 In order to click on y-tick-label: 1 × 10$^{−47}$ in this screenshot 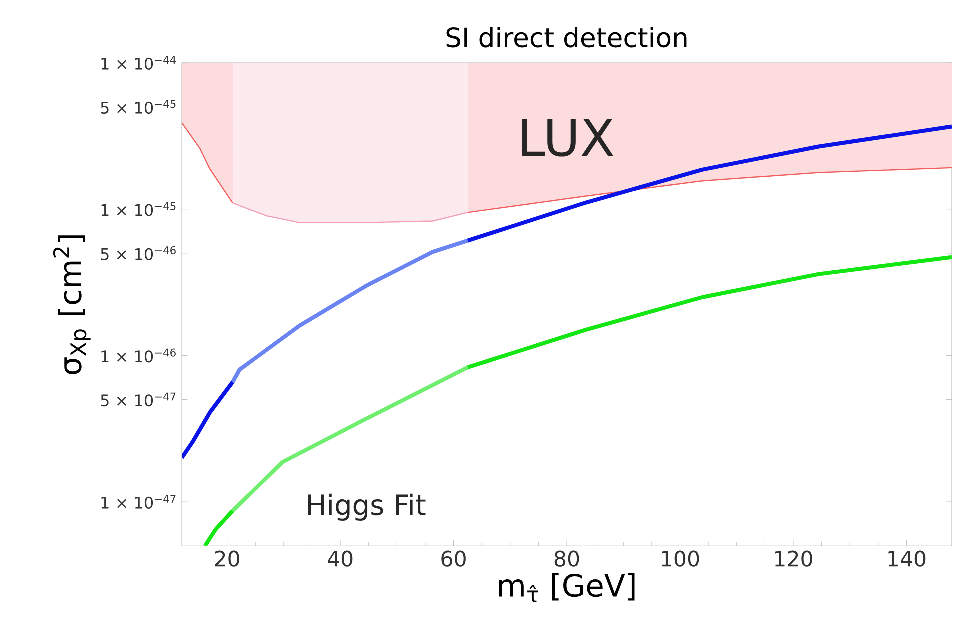, I will do `click(139, 502)`.